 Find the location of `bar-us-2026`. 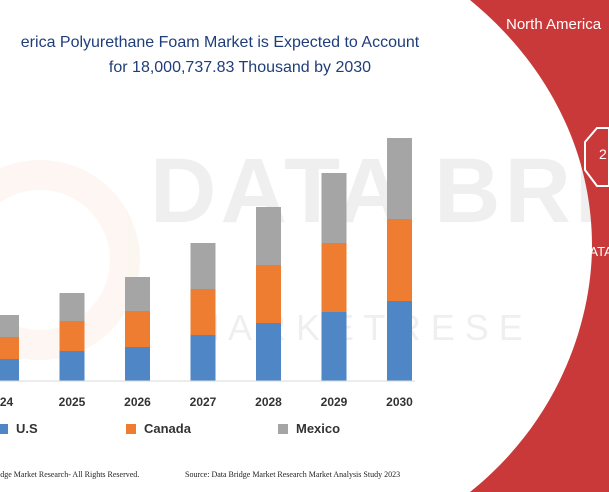

bar-us-2026 is located at coordinates (137, 364).